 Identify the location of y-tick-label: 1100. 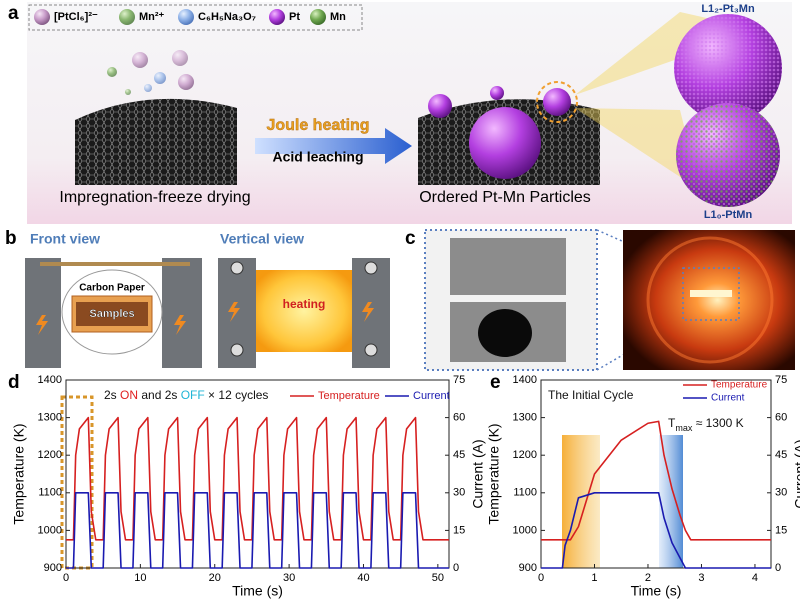
(50, 493).